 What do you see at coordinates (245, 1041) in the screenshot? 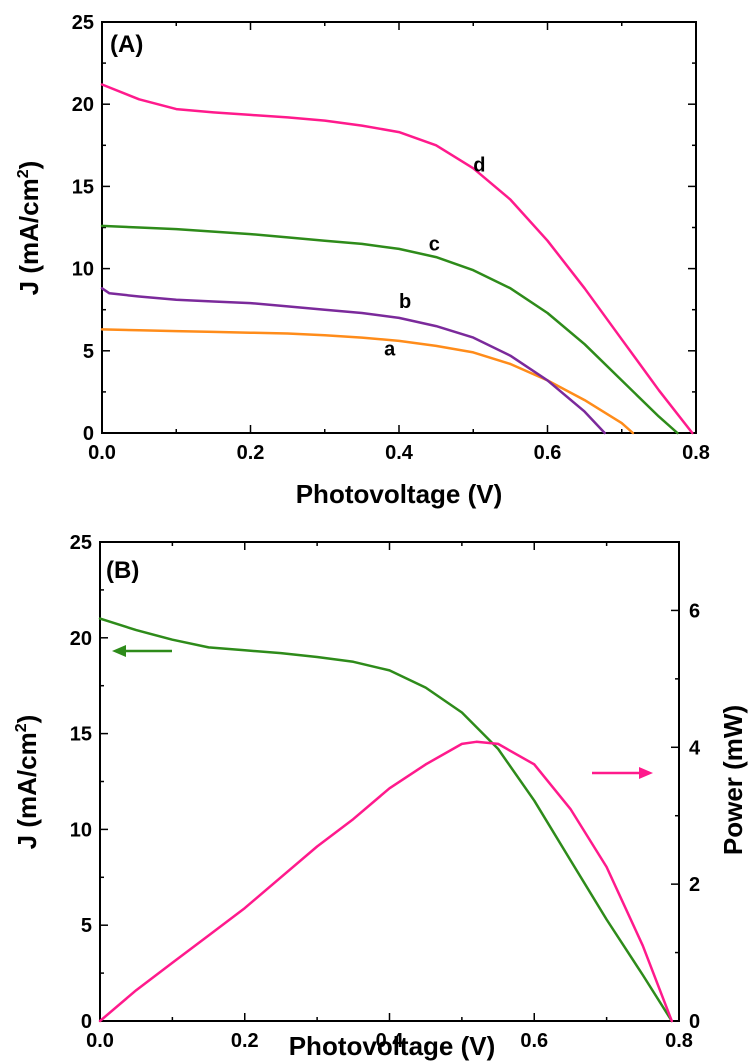
I see `panel-b-x-tick-label: 0.2` at bounding box center [245, 1041].